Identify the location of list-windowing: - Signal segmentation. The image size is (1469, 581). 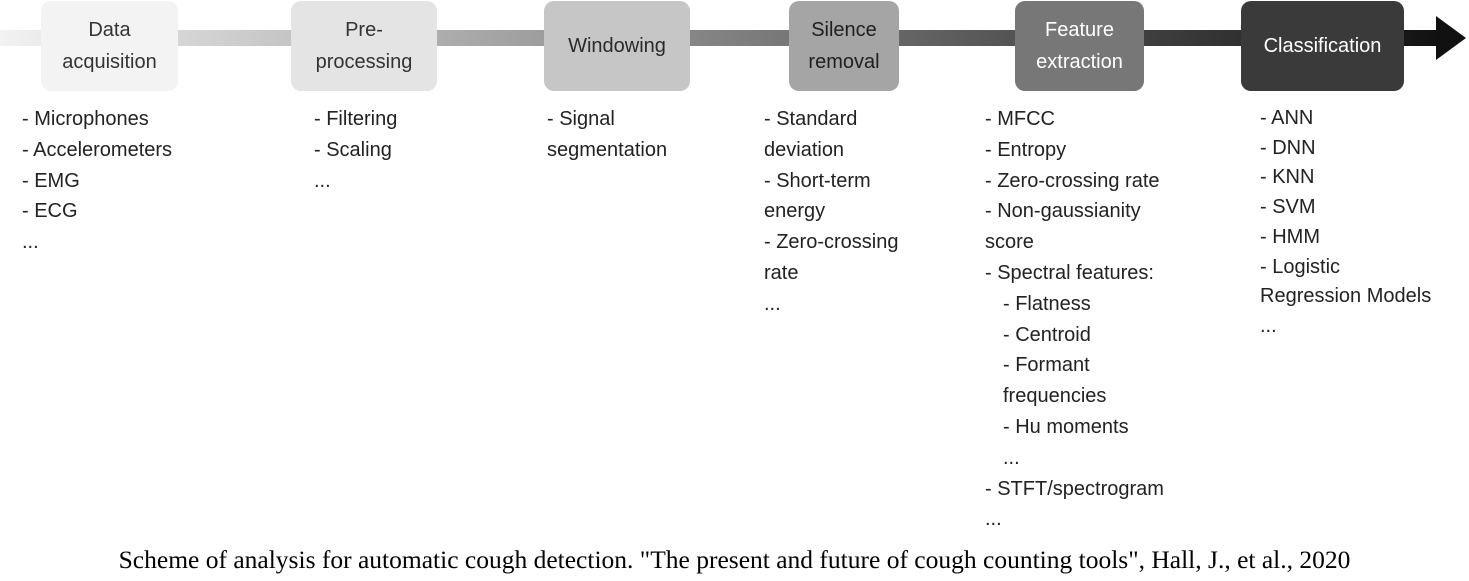
(607, 135).